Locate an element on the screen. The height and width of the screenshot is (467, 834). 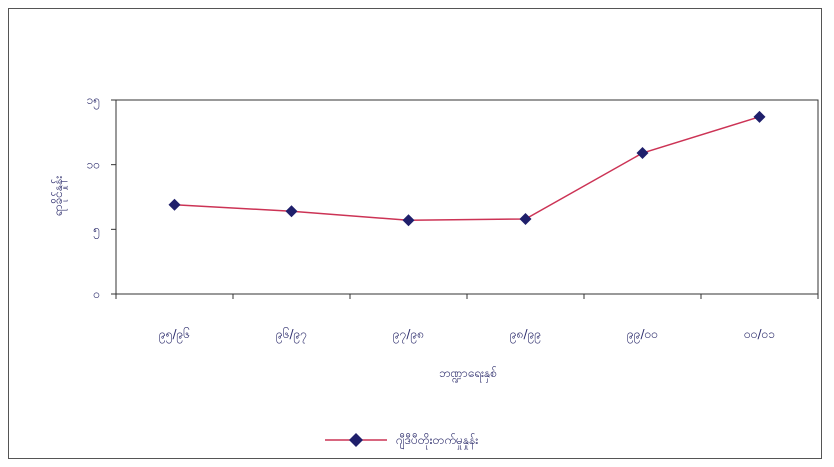
x-axis-ticks: ၉၅/၉၆ ၉၆/၉၇ ၉၇/၉၈ ၉၈/၉၉ ၉၉/၀၀ ၀၀/၀၁ is located at coordinates (467, 319).